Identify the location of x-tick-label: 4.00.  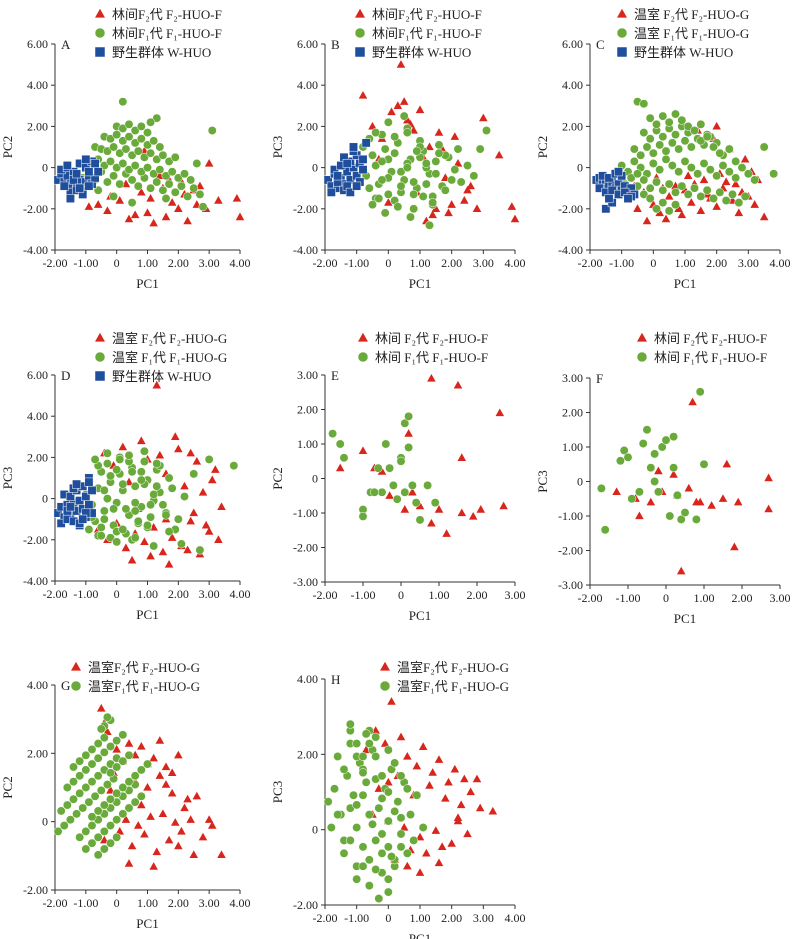
(780, 263).